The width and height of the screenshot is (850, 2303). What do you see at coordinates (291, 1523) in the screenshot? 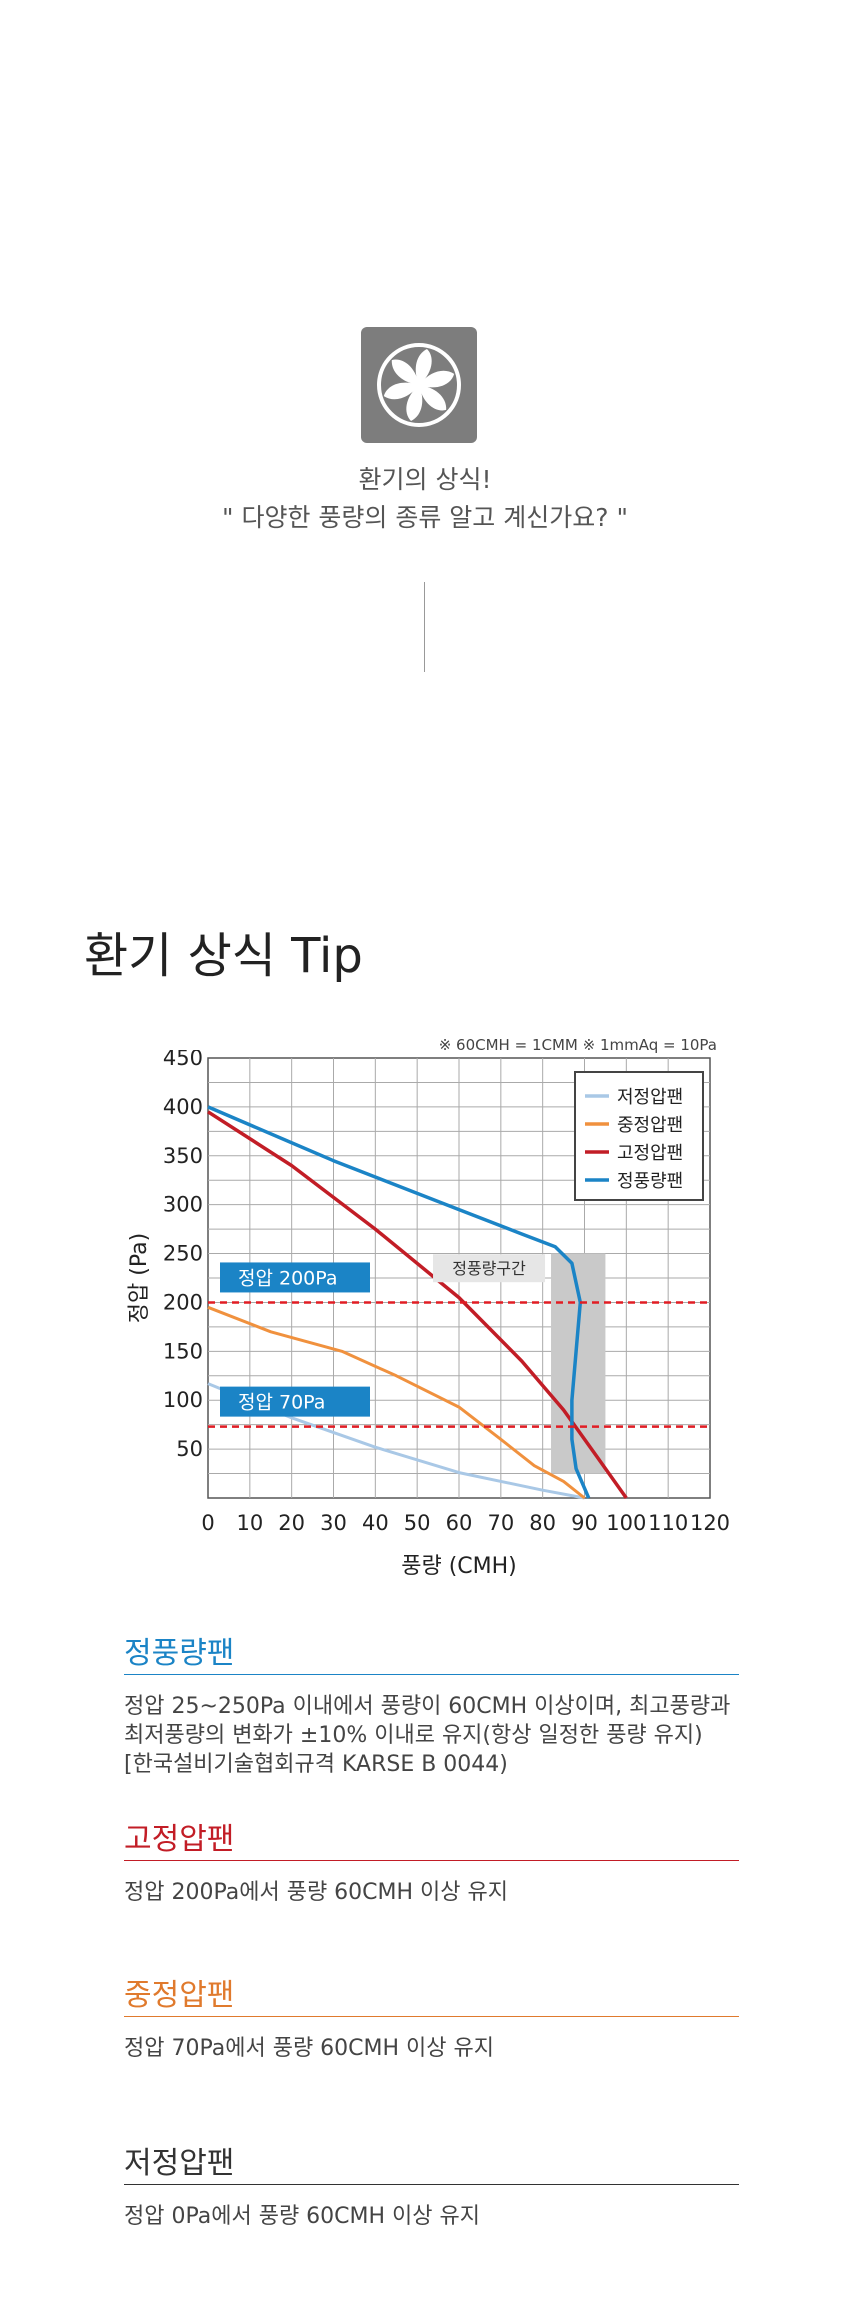
I see `x-tick-label: 20` at bounding box center [291, 1523].